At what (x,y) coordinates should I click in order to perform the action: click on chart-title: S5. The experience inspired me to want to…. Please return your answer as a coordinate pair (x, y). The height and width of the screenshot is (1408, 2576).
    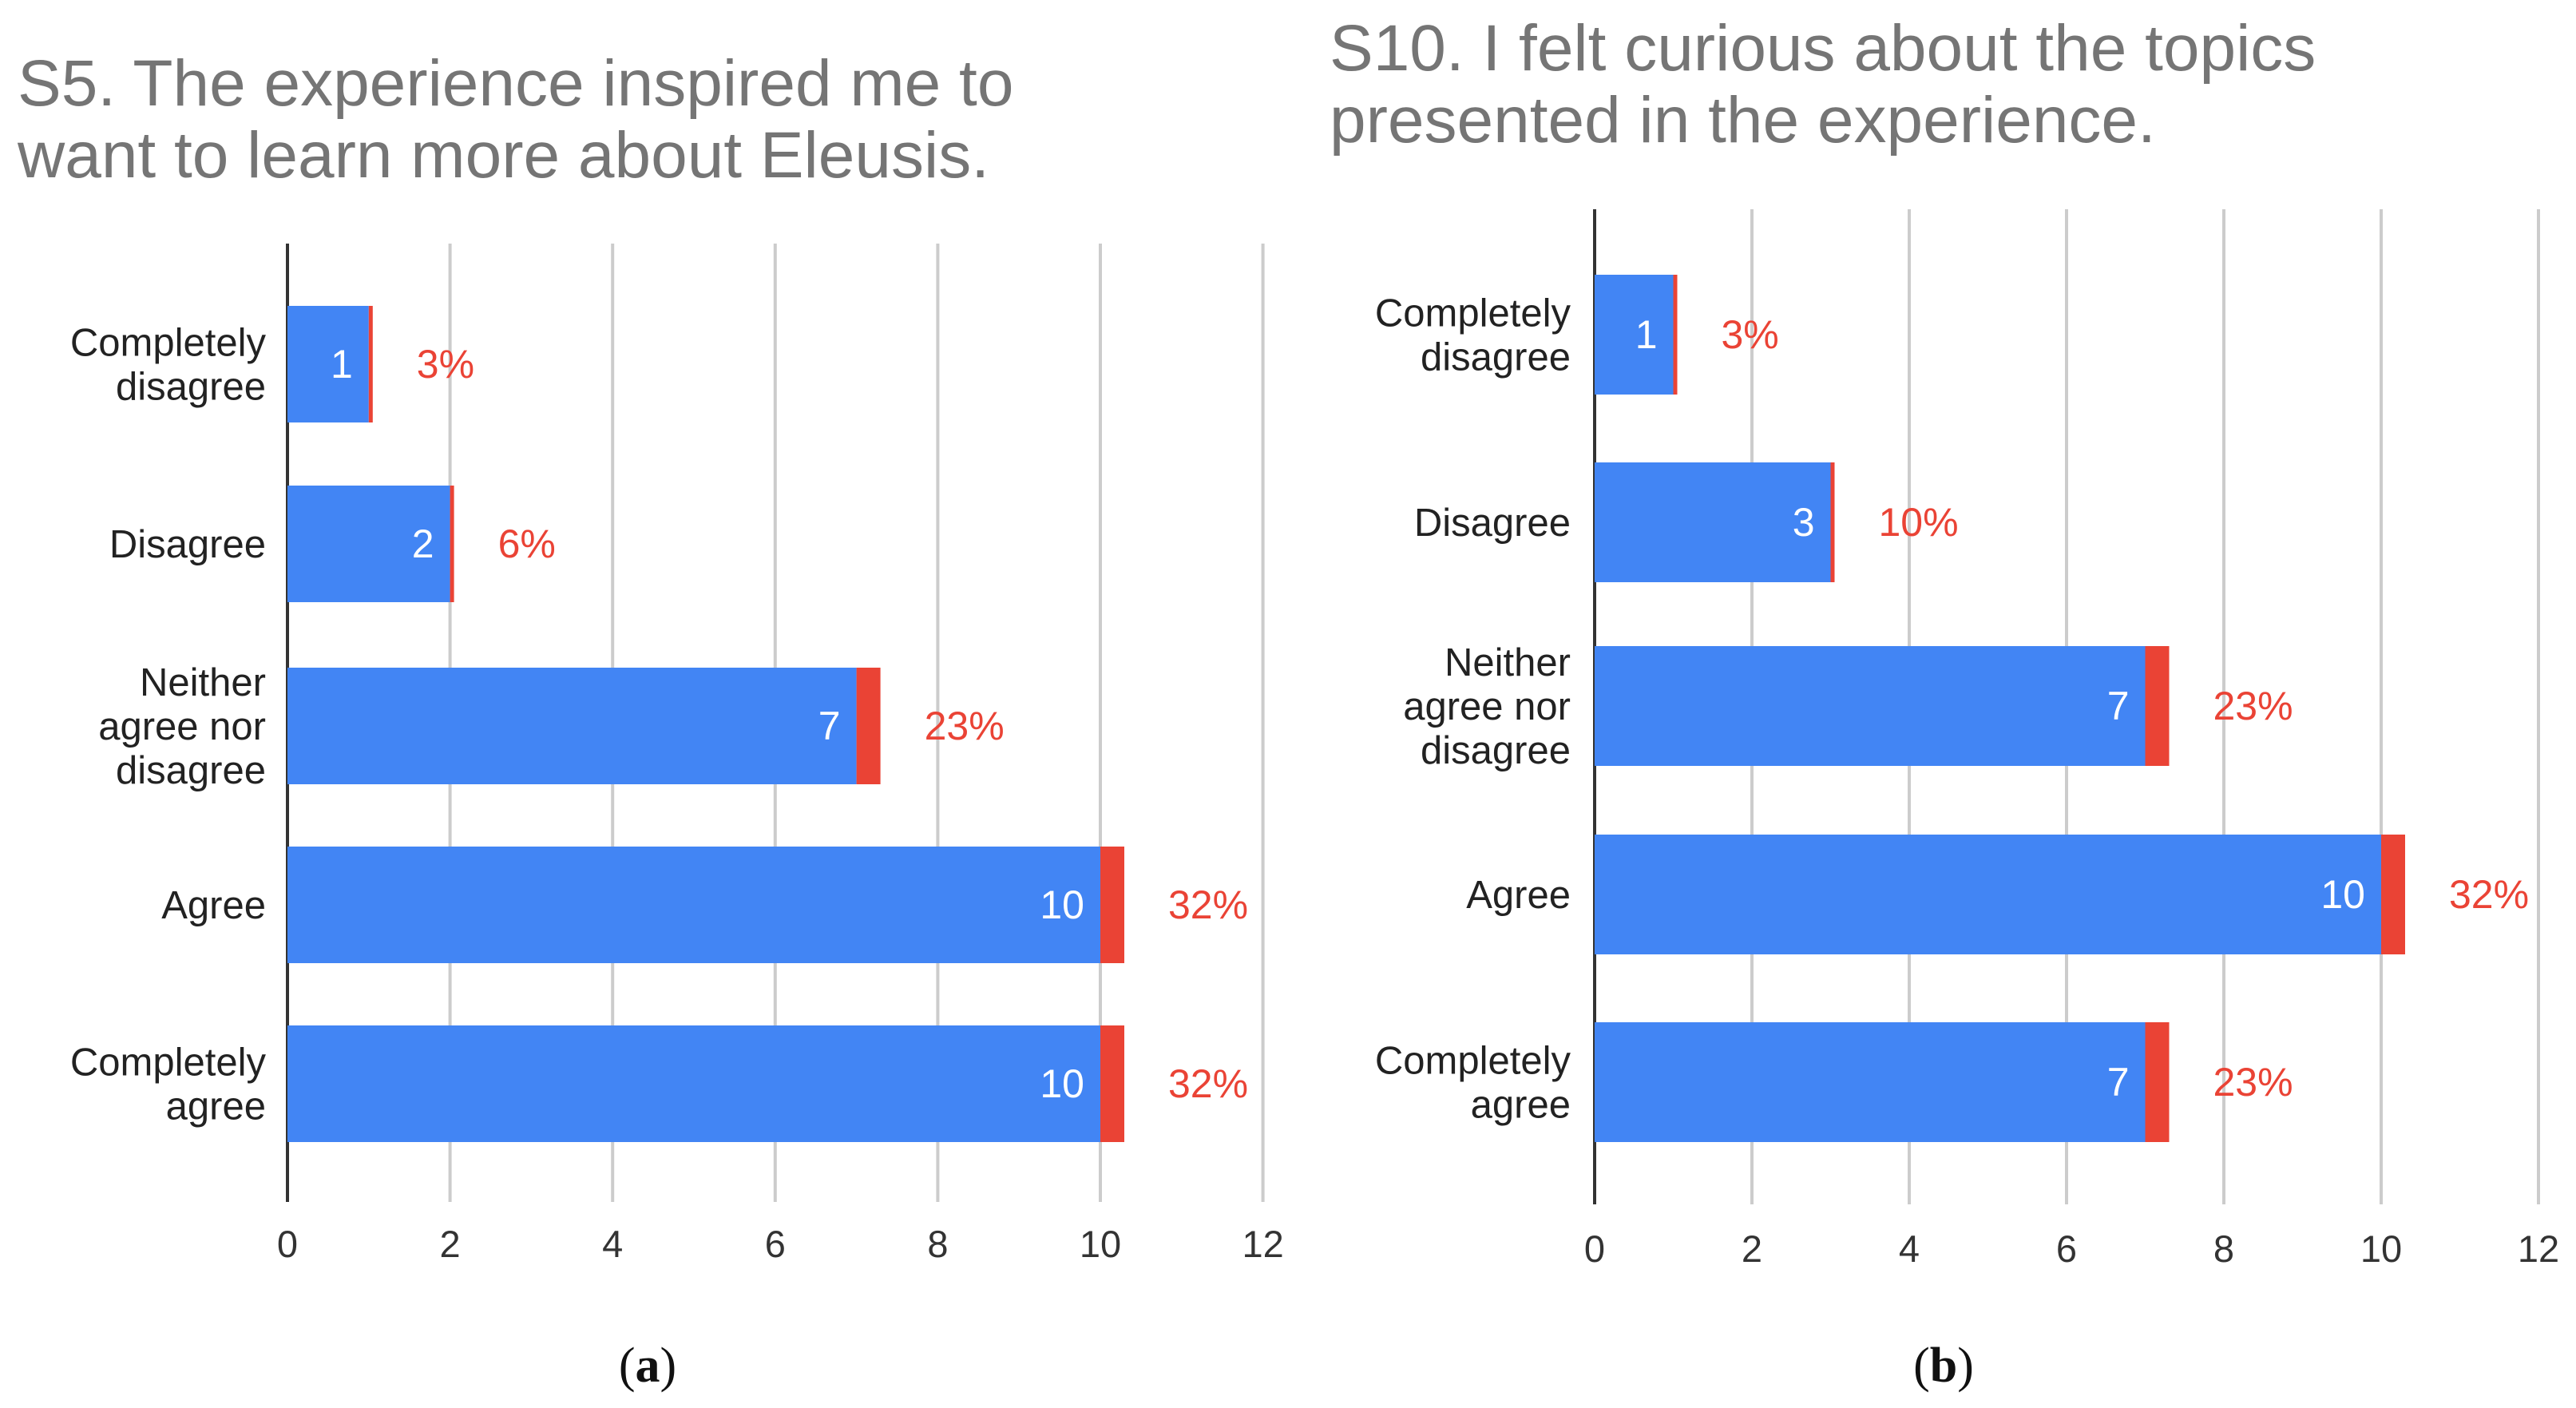
    Looking at the image, I should click on (515, 120).